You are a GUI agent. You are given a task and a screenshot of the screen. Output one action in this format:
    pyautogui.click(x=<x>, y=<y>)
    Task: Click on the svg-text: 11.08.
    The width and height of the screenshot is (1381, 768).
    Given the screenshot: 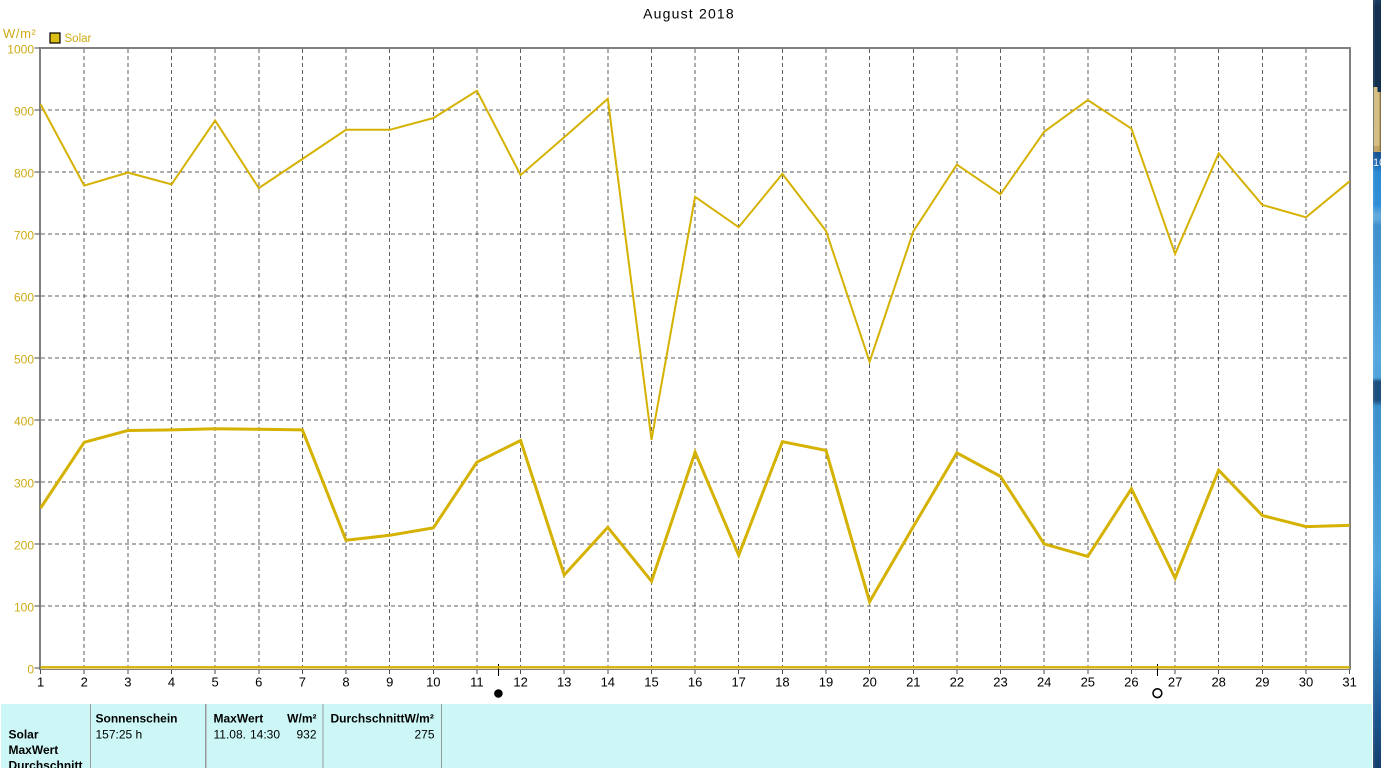 What is the action you would take?
    pyautogui.click(x=230, y=735)
    